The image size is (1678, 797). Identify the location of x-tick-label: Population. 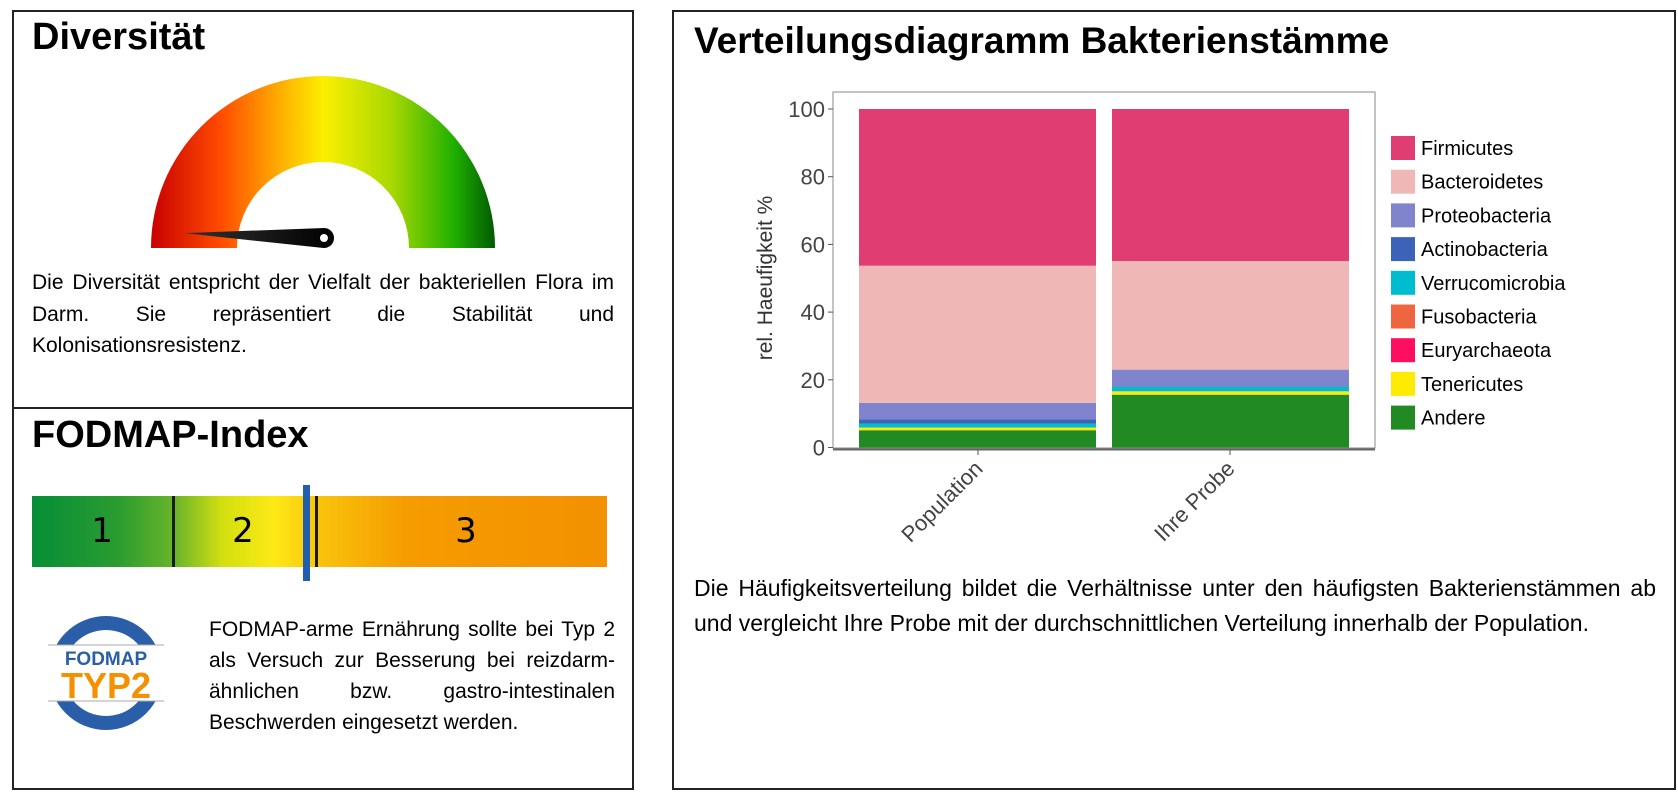
(941, 501).